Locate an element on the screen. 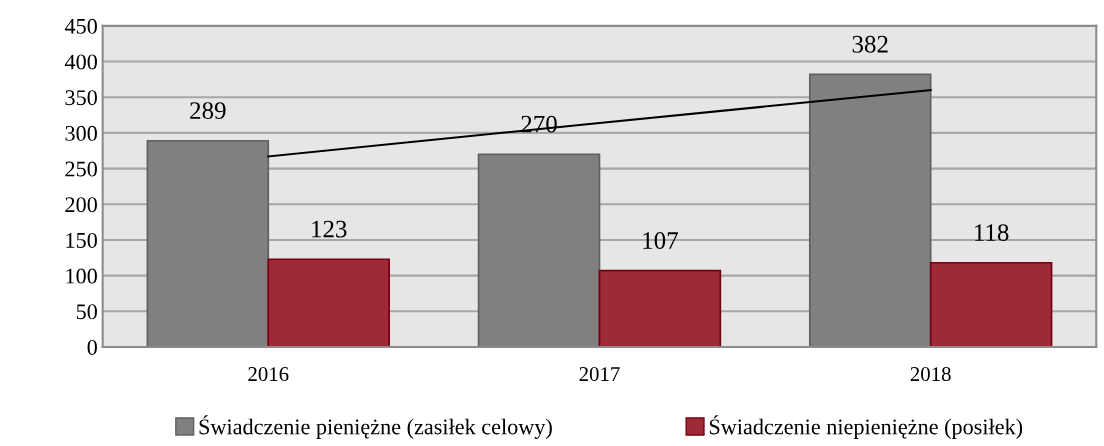 The image size is (1104, 446). y-tick-label: 350 is located at coordinates (81, 98).